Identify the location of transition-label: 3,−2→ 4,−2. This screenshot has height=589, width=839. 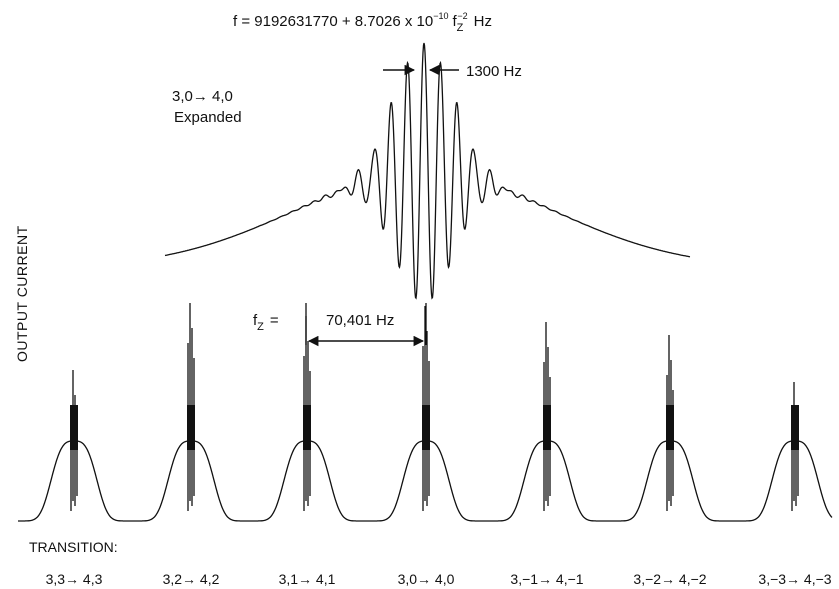
(669, 579).